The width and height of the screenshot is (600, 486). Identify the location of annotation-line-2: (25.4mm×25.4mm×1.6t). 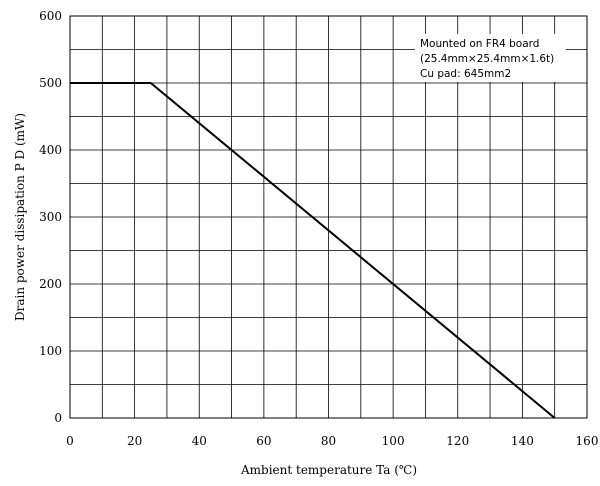
(487, 59).